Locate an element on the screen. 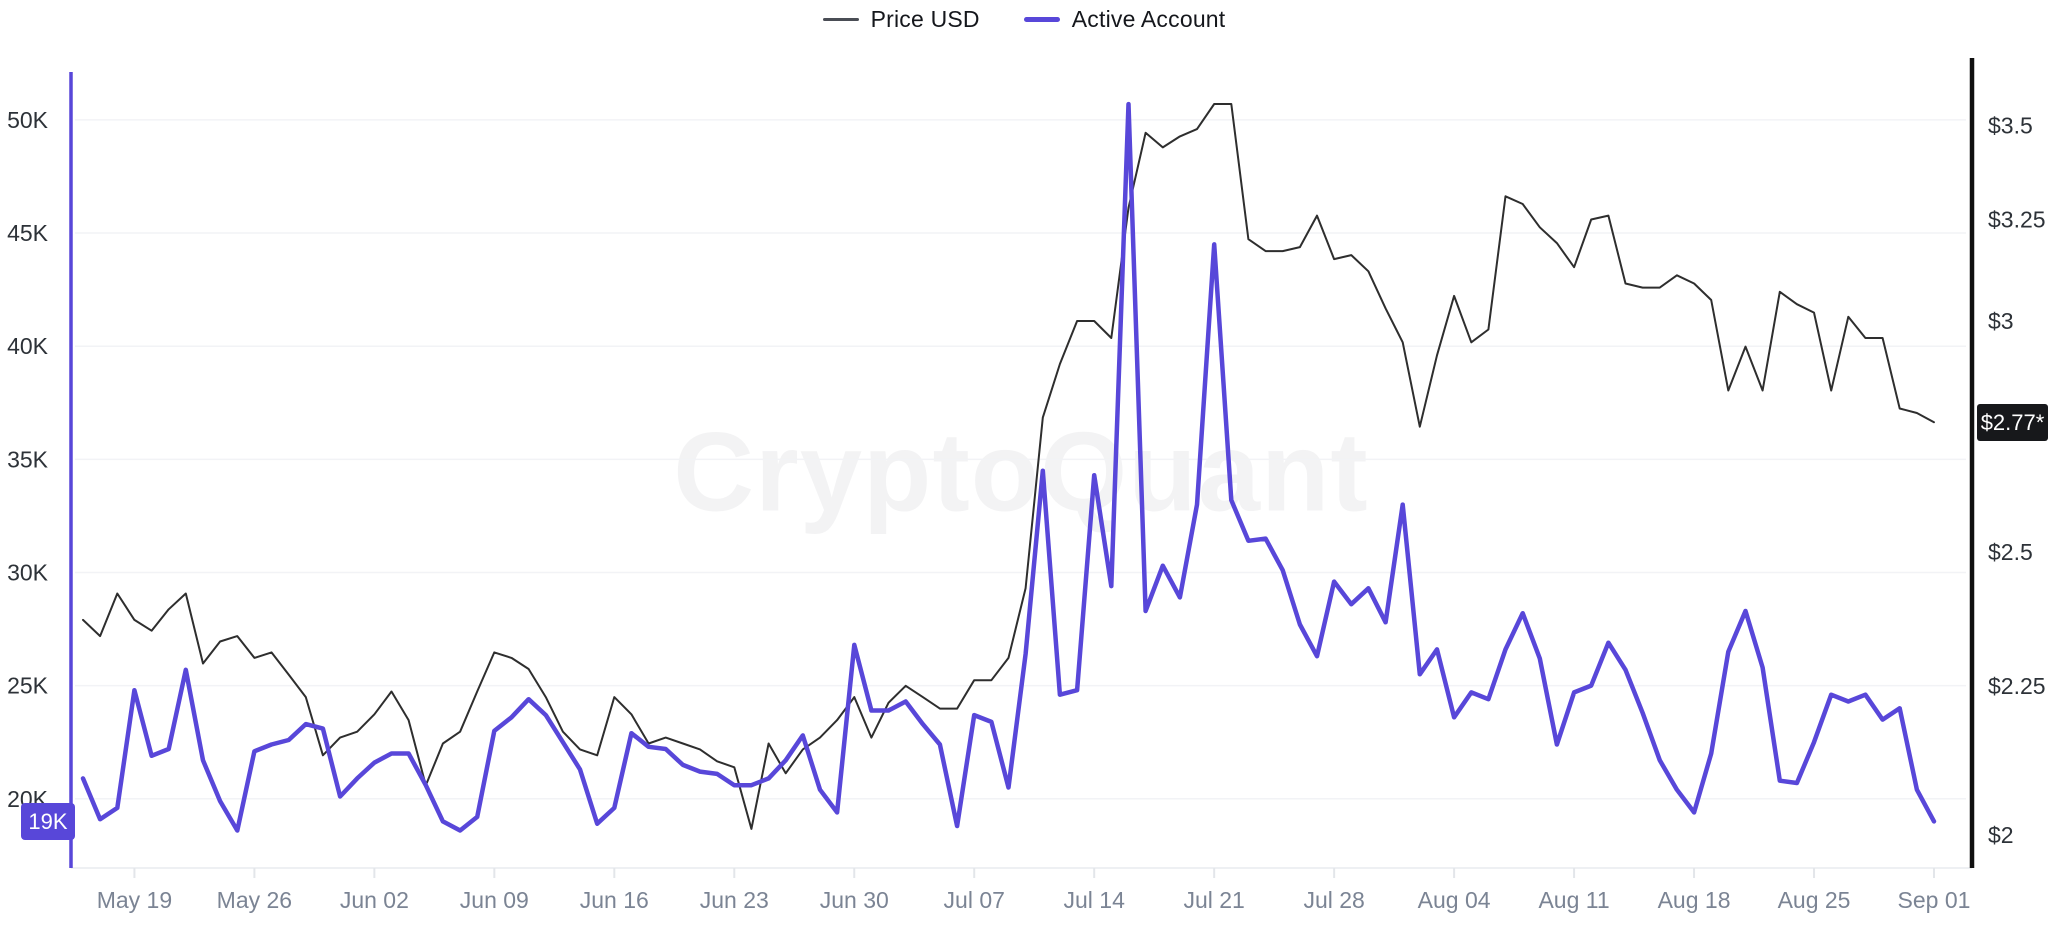 The image size is (2048, 931). x-tick-label: Jun 09 is located at coordinates (494, 900).